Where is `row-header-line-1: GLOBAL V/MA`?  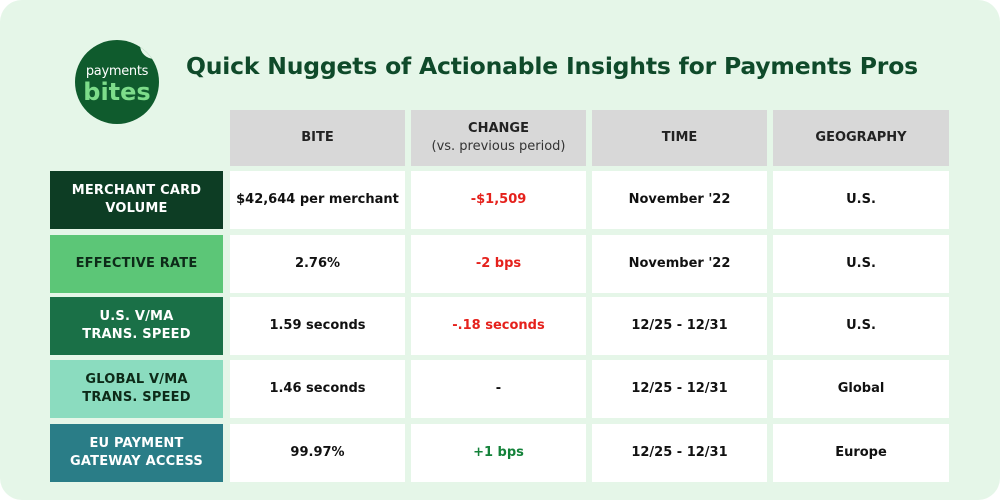 row-header-line-1: GLOBAL V/MA is located at coordinates (136, 380).